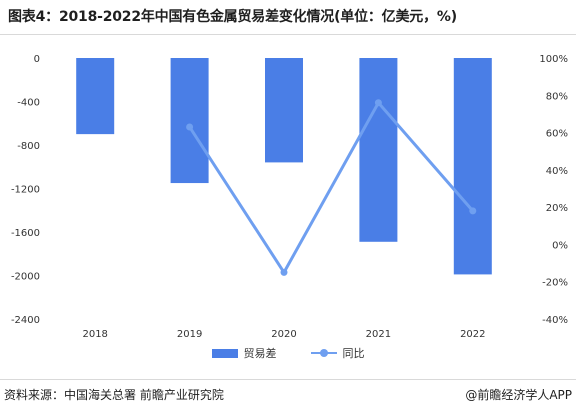 The height and width of the screenshot is (417, 576). Describe the element at coordinates (323, 353) in the screenshot. I see `legend-line-swatch` at that location.